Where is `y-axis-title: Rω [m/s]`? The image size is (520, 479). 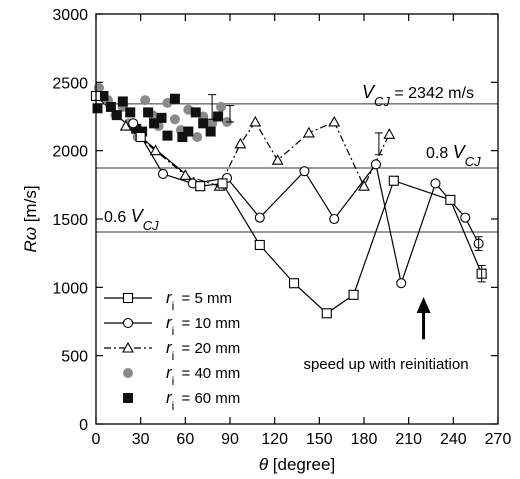
y-axis-title: Rω [m/s] is located at coordinates (30, 218).